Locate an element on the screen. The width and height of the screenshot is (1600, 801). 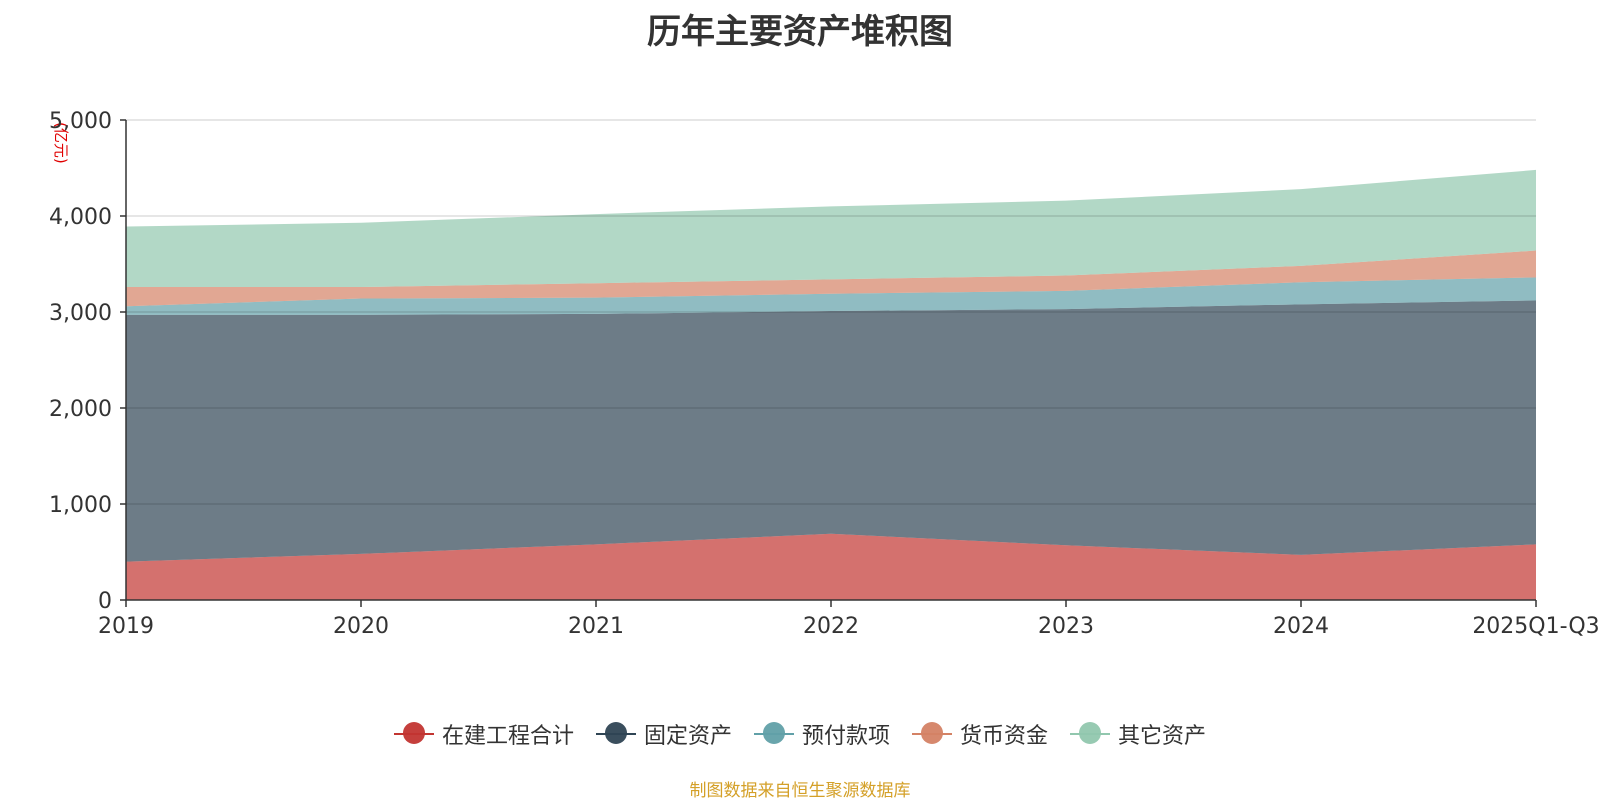
x-tick-label-1: 2020 is located at coordinates (361, 626).